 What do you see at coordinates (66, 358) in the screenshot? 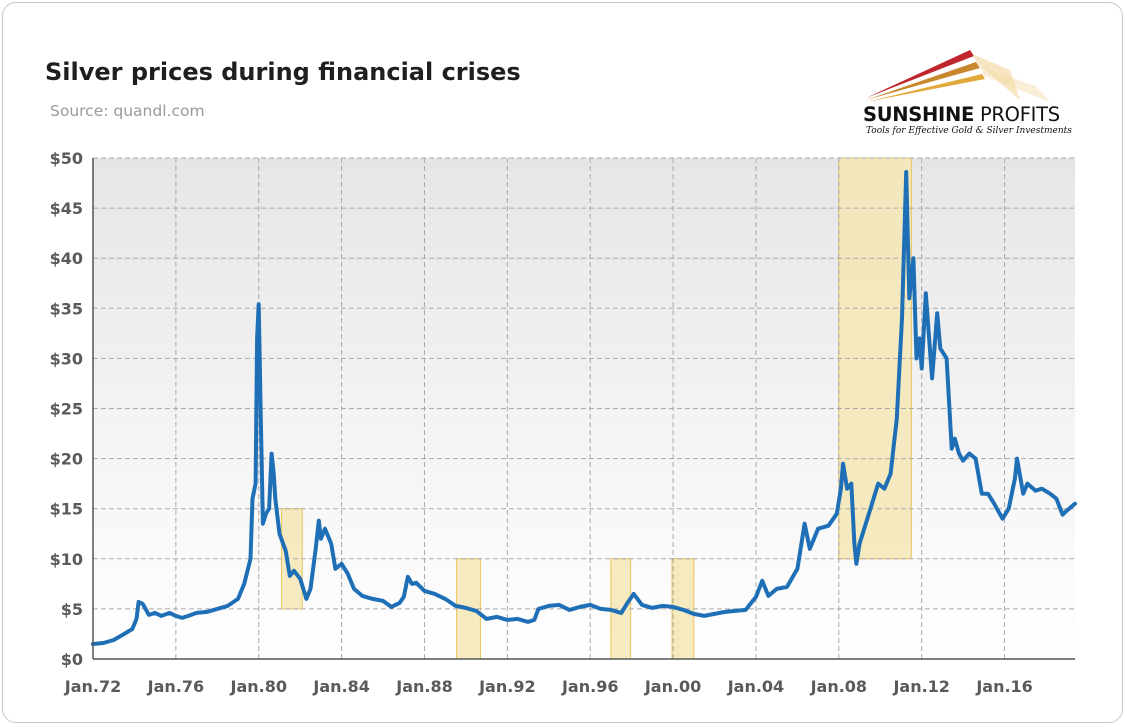
I see `y-tick-label: $30` at bounding box center [66, 358].